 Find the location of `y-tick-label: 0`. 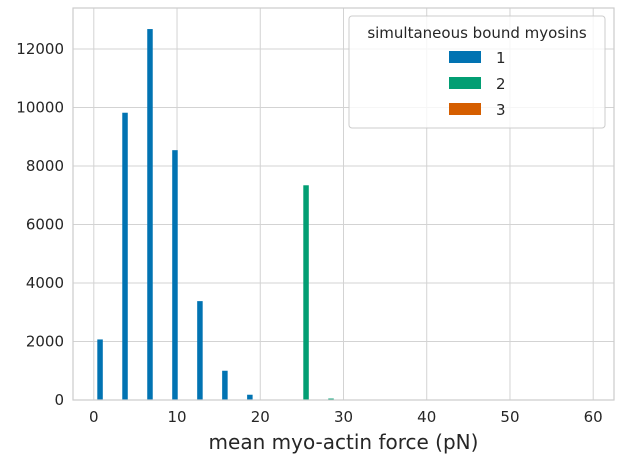

y-tick-label: 0 is located at coordinates (59, 400).